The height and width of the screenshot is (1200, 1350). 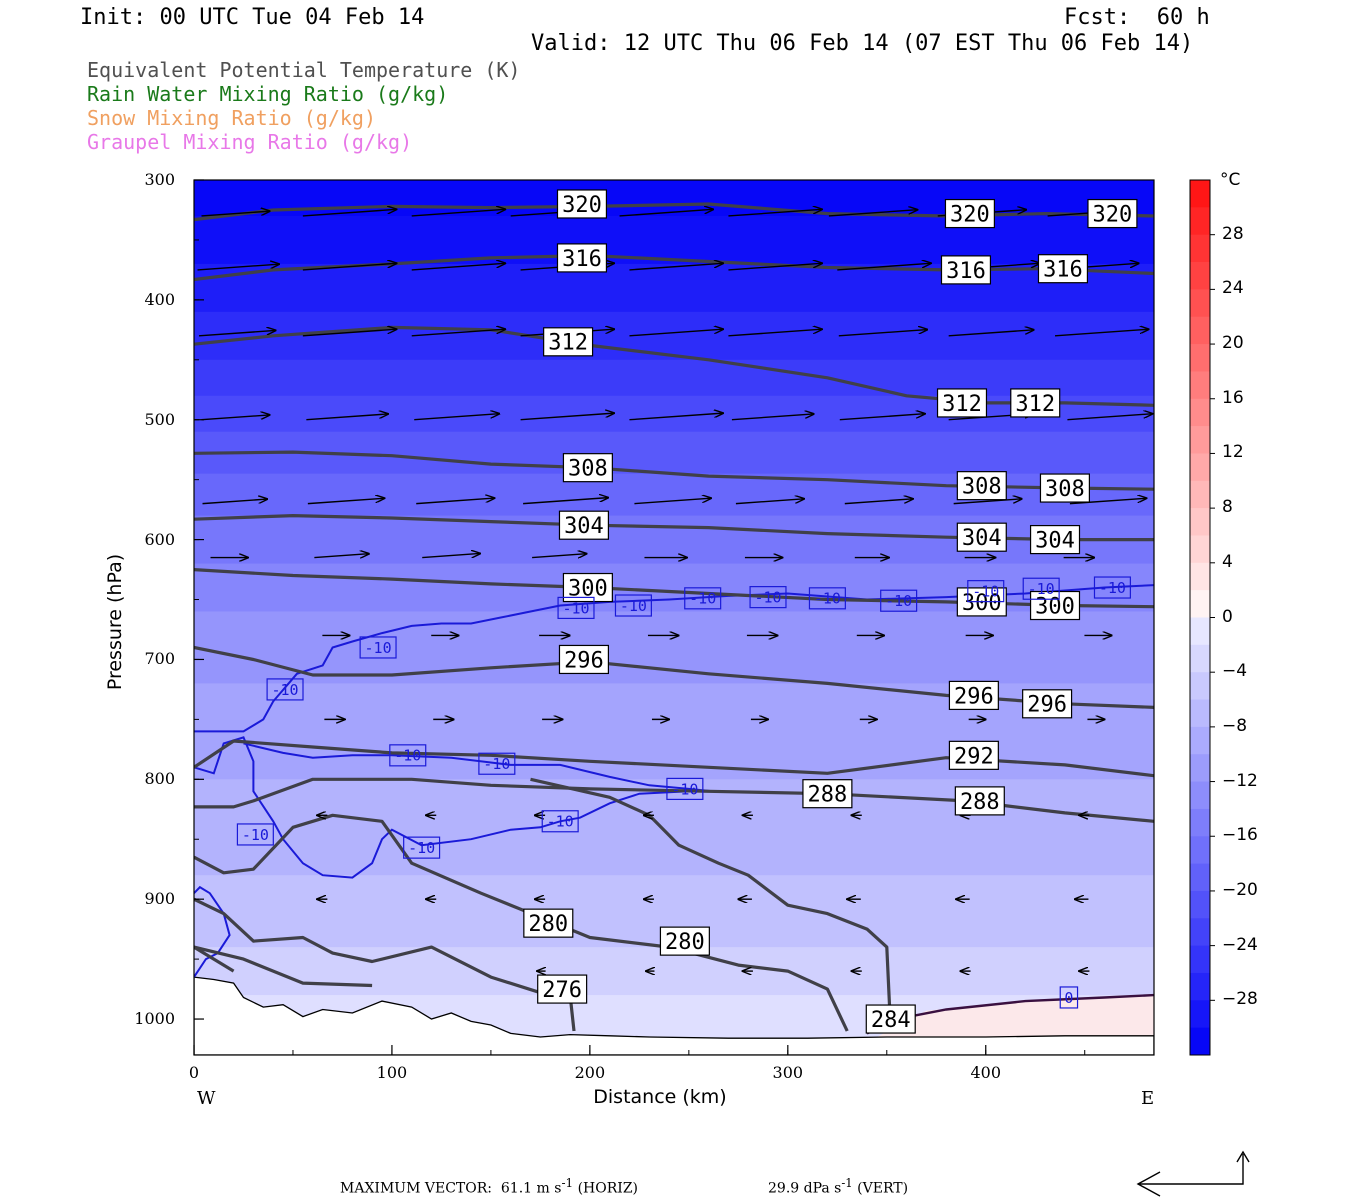 I want to click on theta-e-label-text: 320, so click(x=582, y=205).